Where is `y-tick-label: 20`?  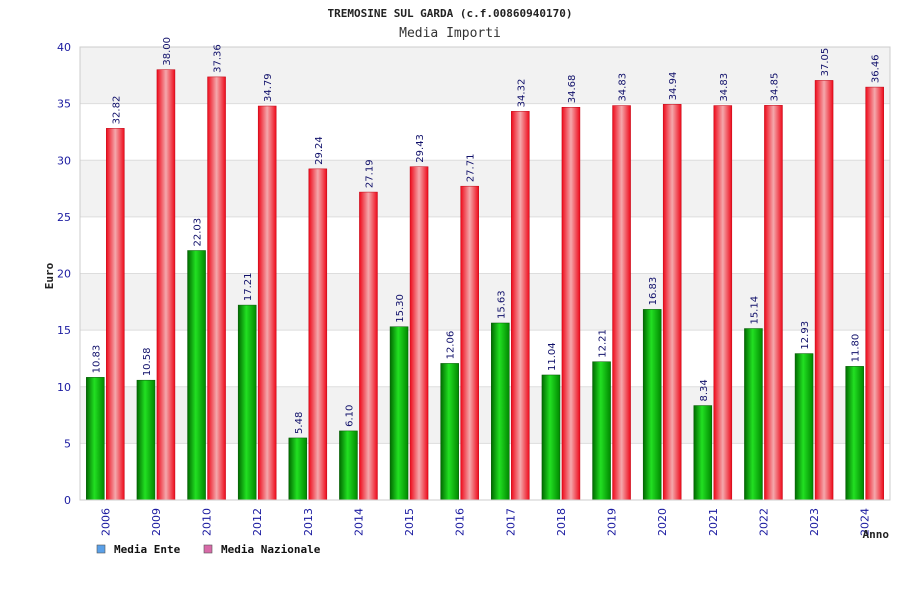
y-tick-label: 20 is located at coordinates (64, 274).